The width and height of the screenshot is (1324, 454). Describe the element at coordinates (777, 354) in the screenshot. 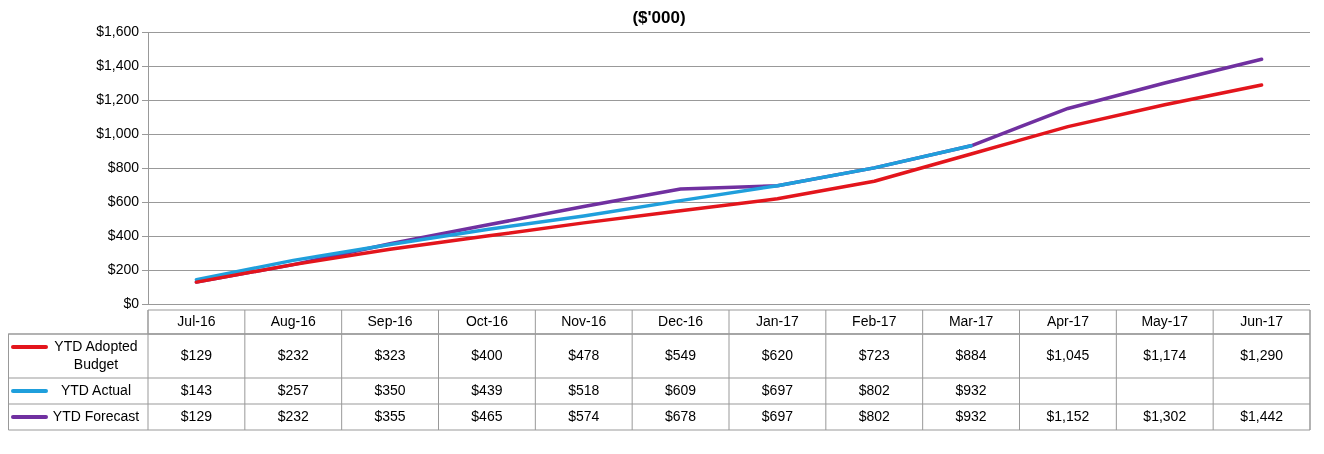

I see `data-label: $620` at that location.